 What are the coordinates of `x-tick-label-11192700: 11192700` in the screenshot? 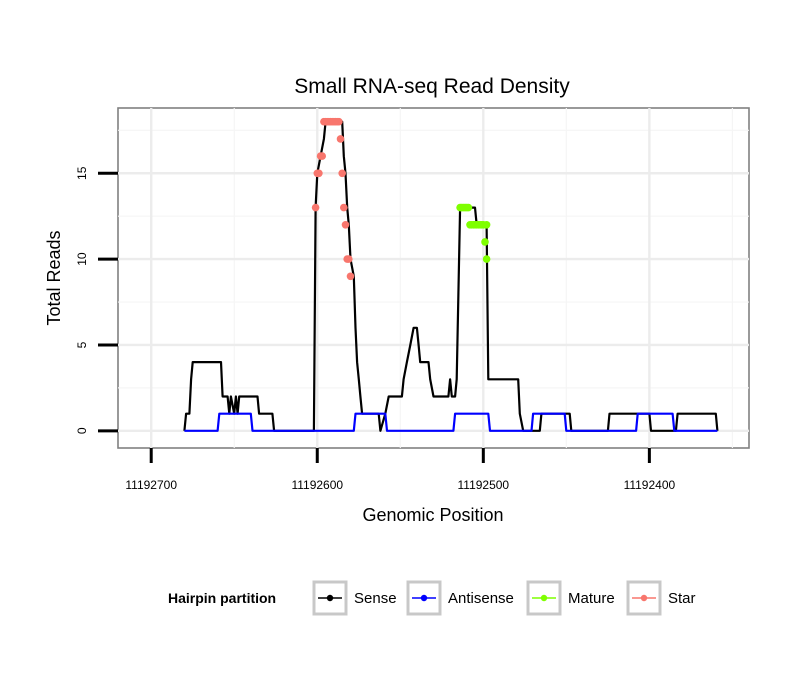 It's located at (151, 485).